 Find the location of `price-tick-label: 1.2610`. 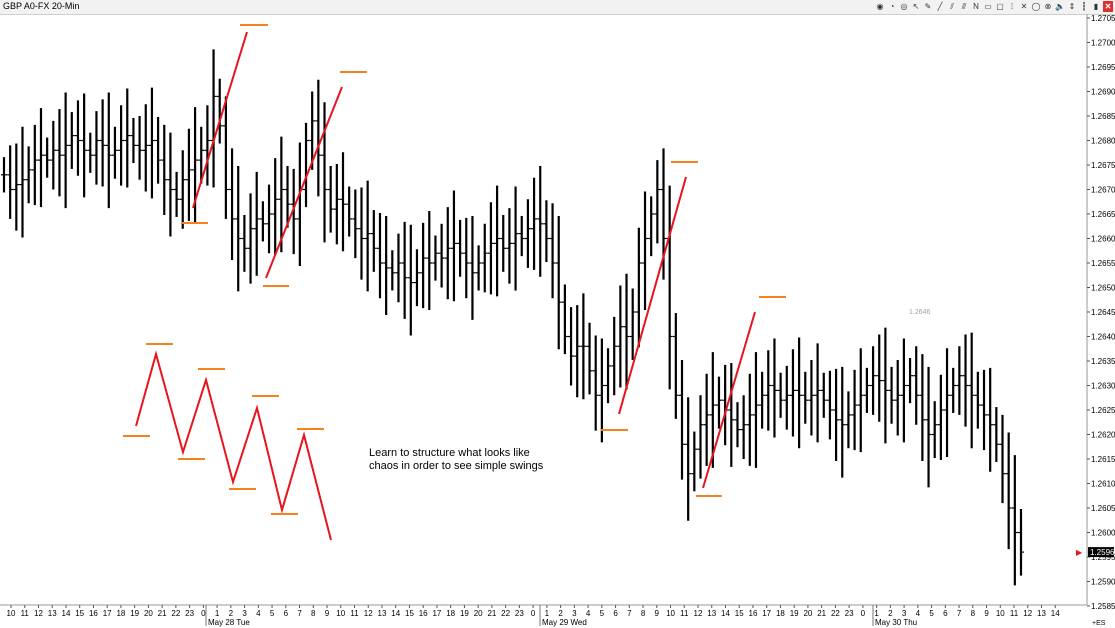

price-tick-label: 1.2610 is located at coordinates (1103, 484).